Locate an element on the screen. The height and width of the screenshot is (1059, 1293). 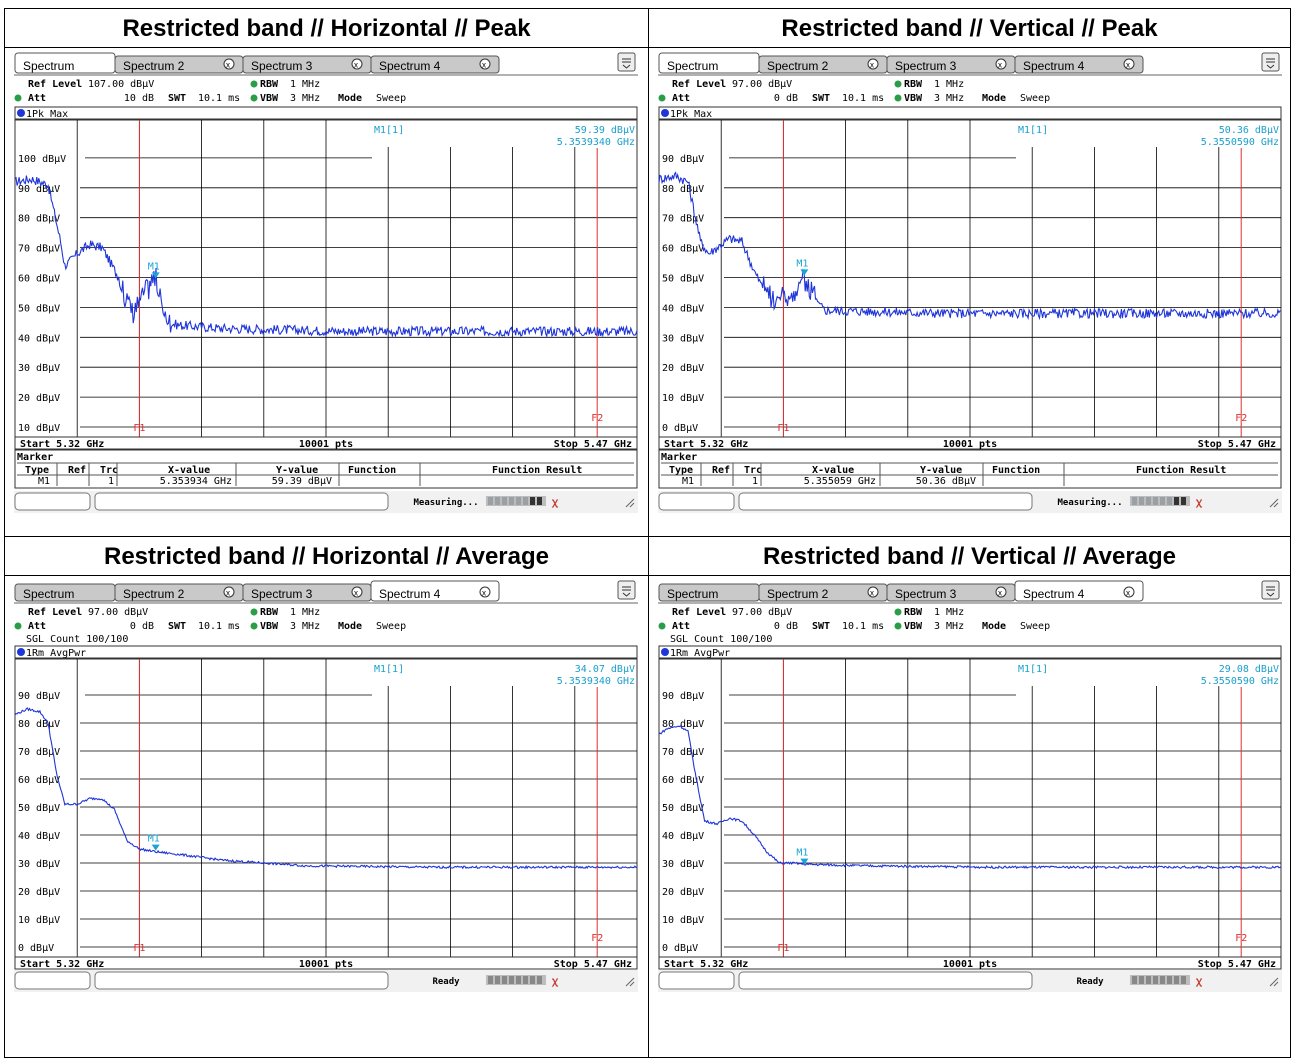
x-axis-bar is located at coordinates (326, 963).